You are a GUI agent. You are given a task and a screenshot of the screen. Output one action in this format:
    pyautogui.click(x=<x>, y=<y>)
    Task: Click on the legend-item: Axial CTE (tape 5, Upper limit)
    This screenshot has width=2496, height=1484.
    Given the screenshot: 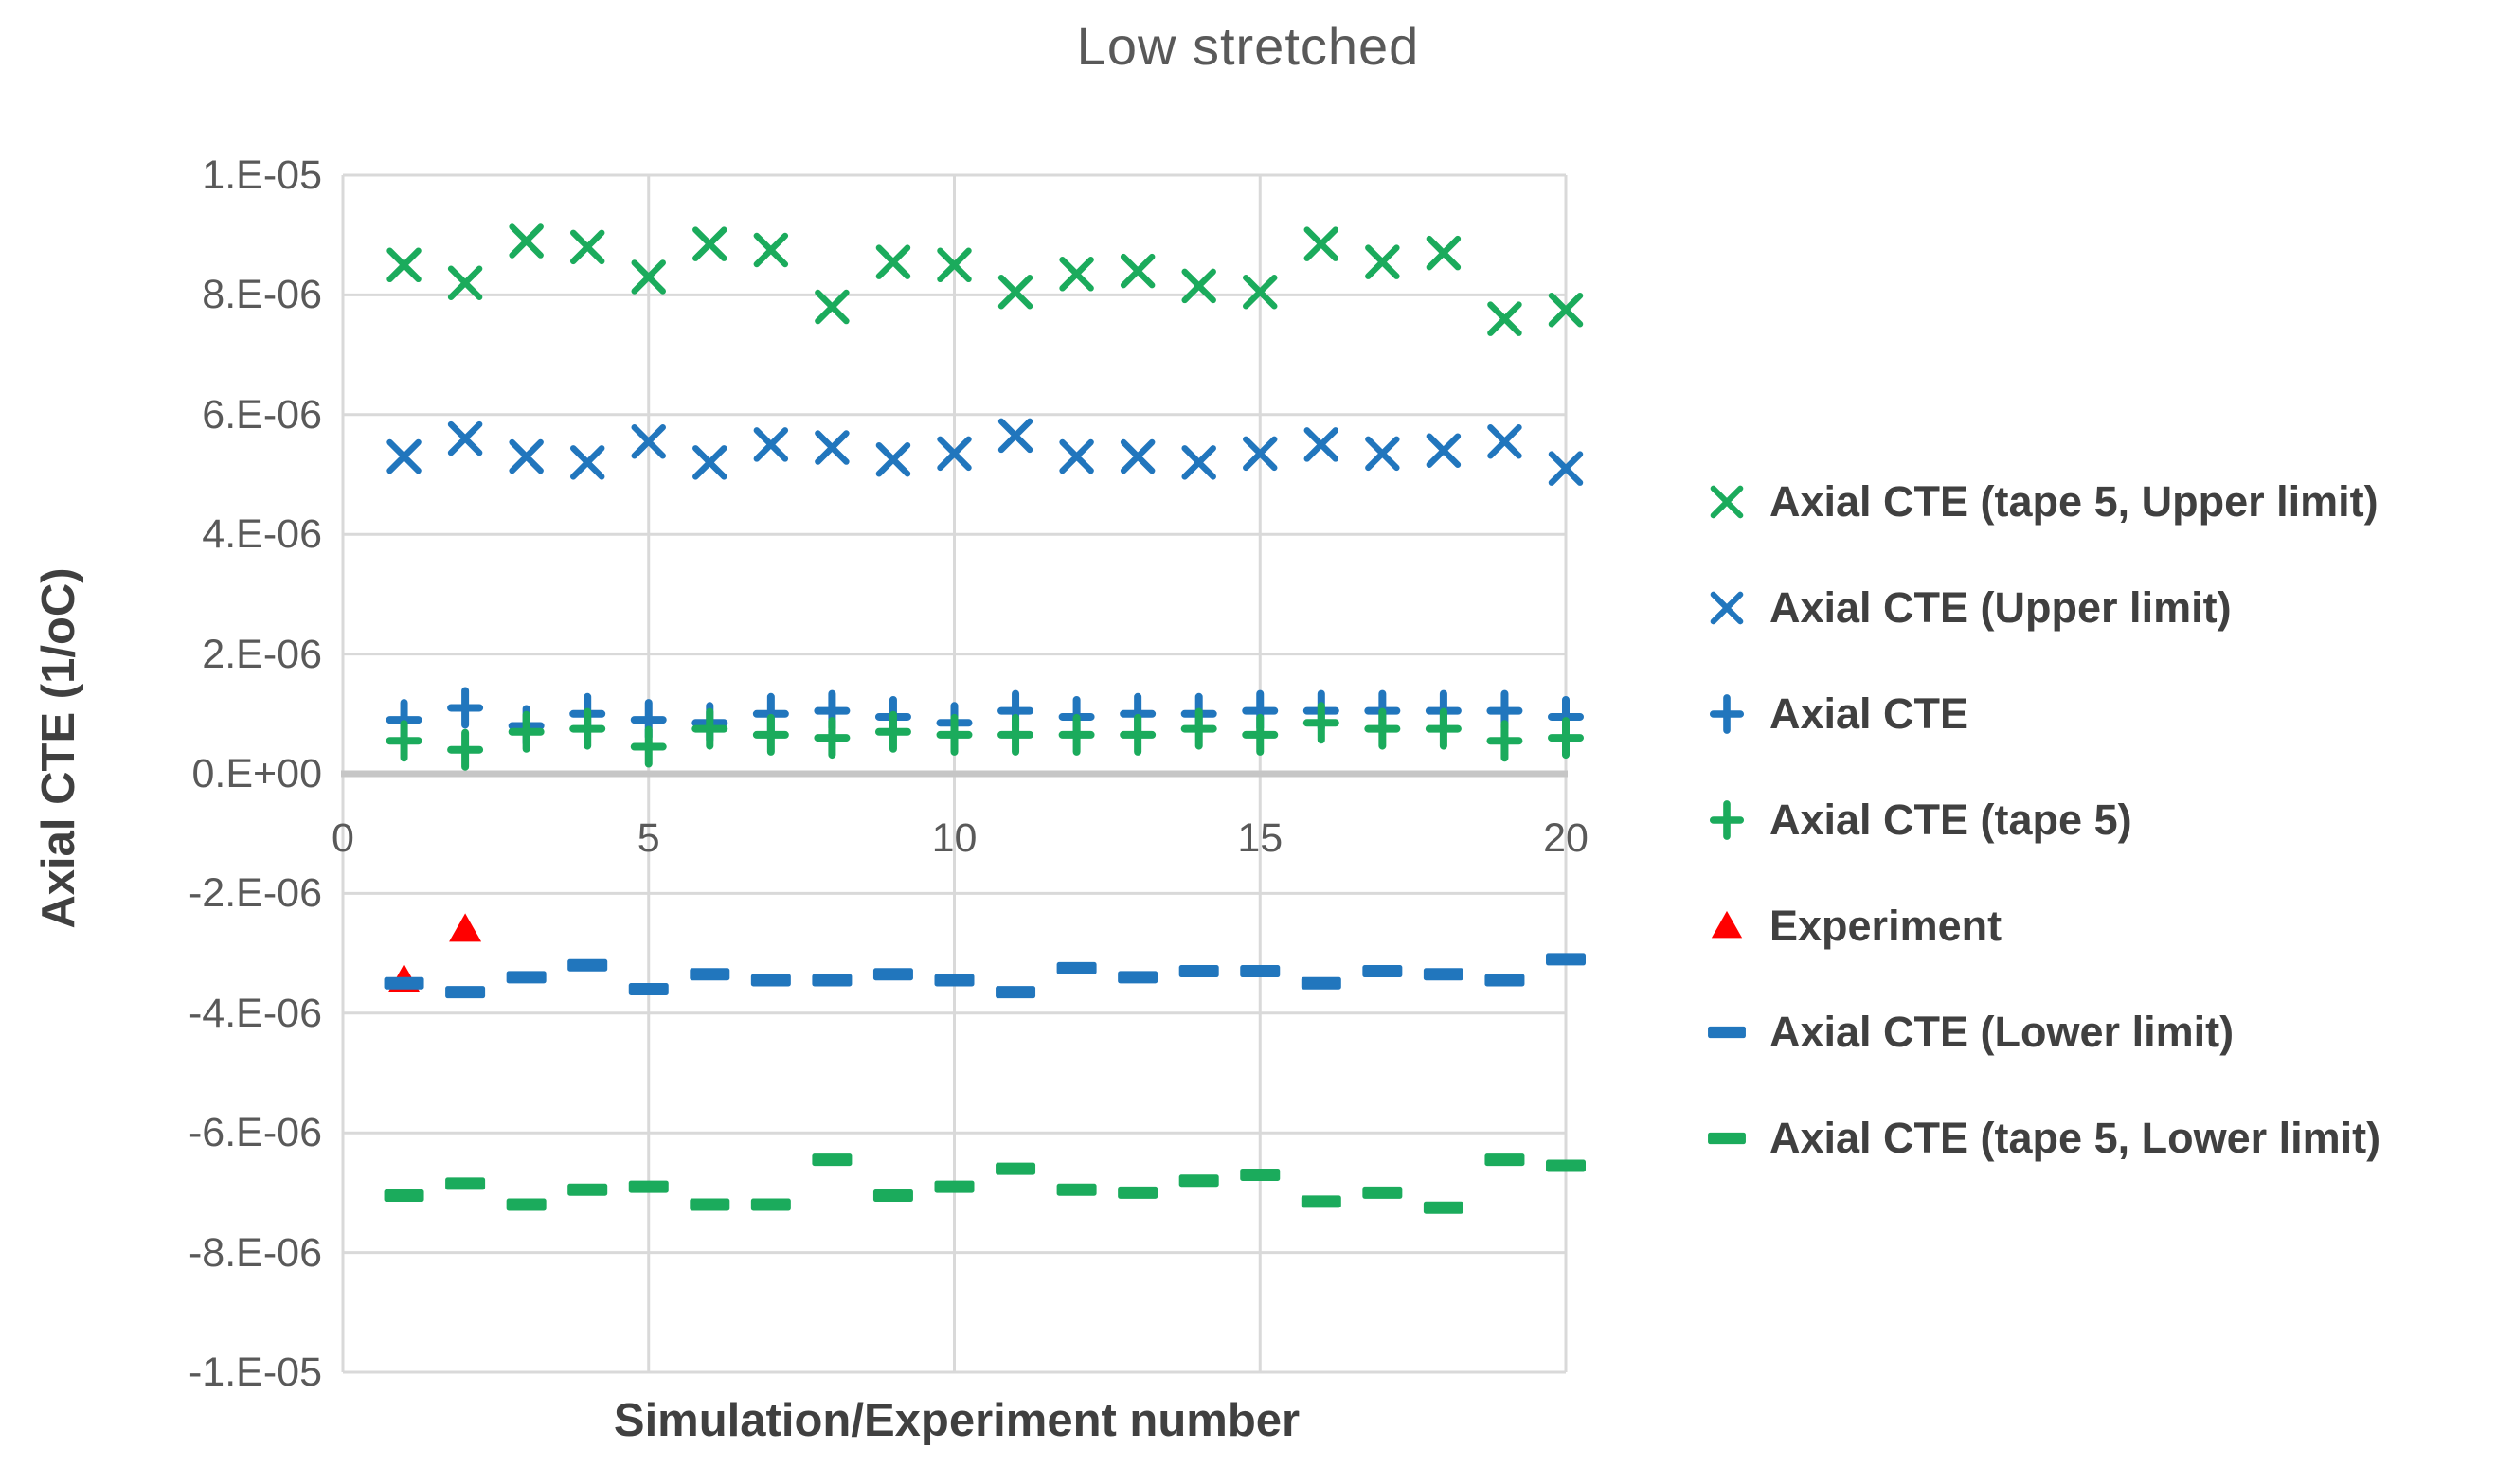 What is the action you would take?
    pyautogui.click(x=2042, y=502)
    